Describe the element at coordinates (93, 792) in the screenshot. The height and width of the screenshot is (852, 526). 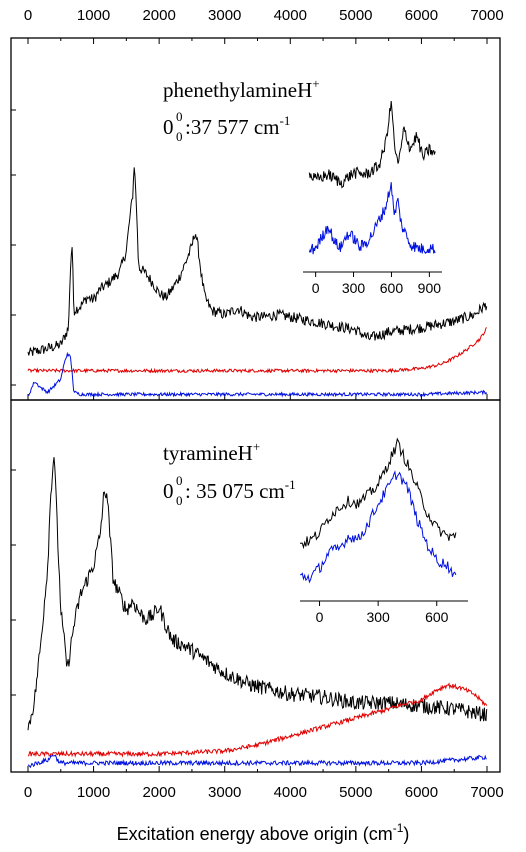
I see `bottom-tick-label: 1000` at that location.